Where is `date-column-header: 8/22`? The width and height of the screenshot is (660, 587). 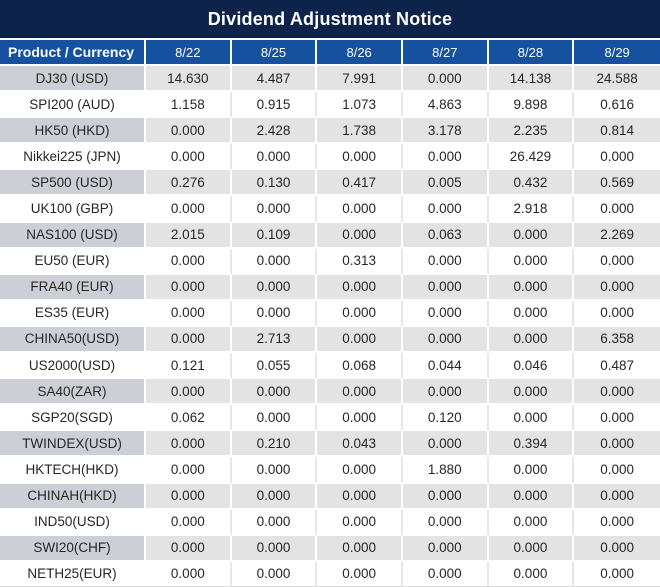 date-column-header: 8/22 is located at coordinates (189, 53).